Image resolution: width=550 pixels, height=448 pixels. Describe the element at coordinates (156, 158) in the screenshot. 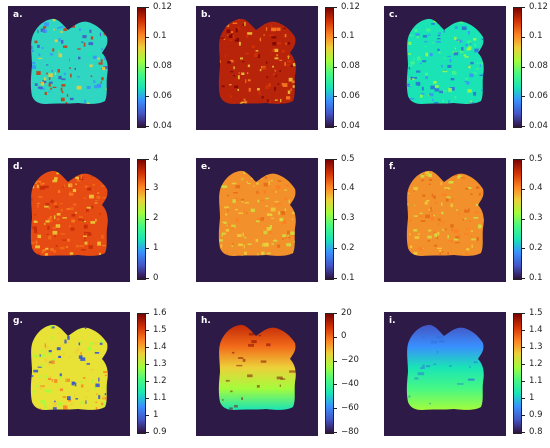

I see `colorbar-tick-label: 4` at that location.